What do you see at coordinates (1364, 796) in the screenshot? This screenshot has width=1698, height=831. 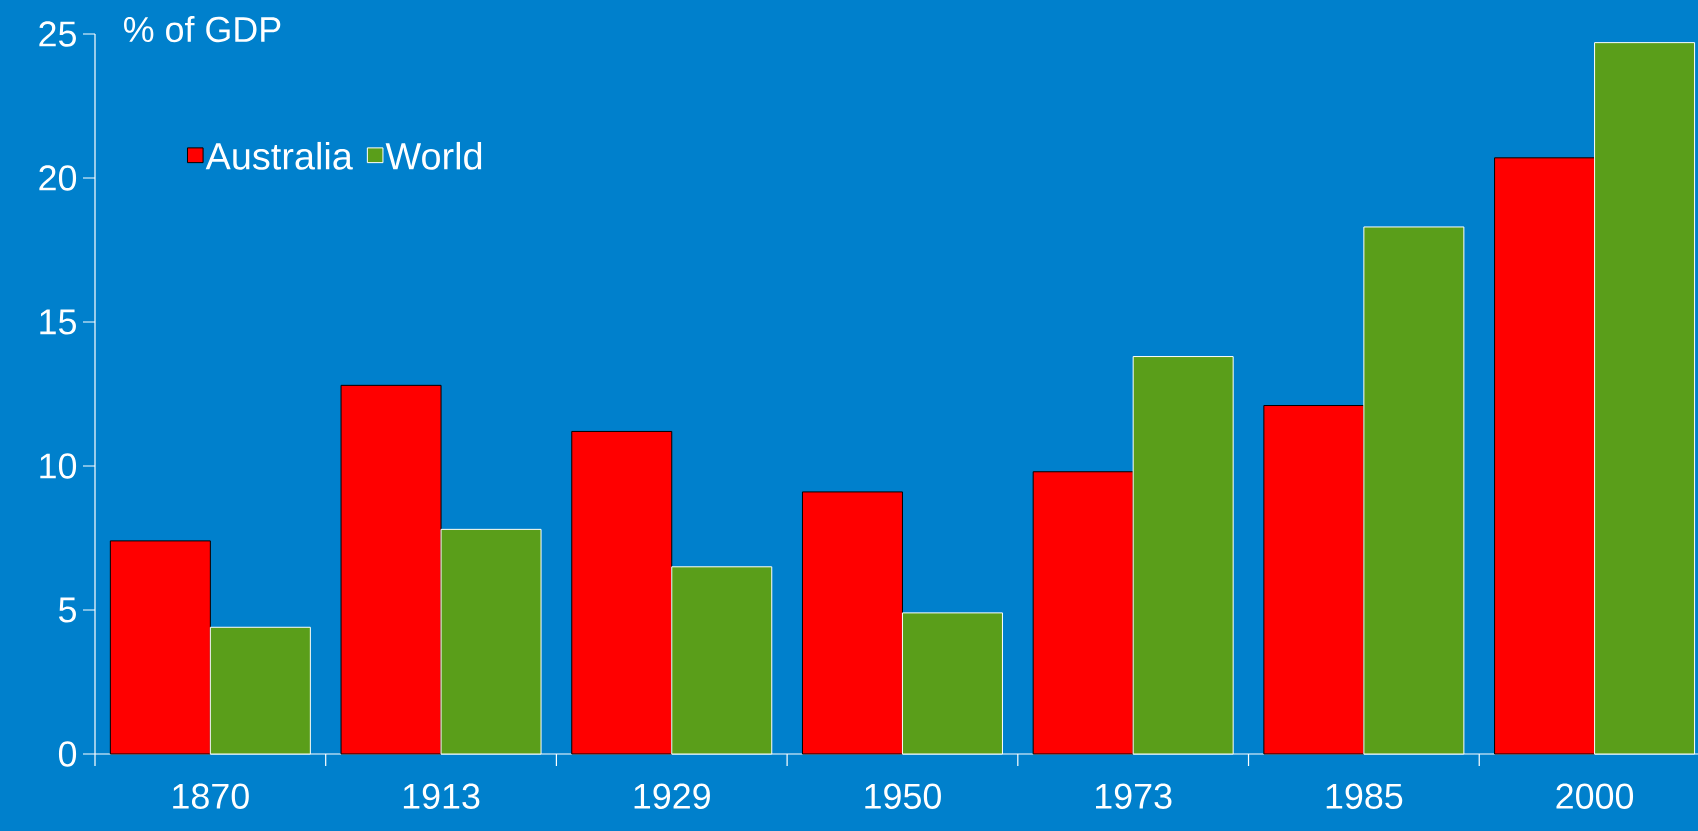 I see `x-tick-label: 1985` at bounding box center [1364, 796].